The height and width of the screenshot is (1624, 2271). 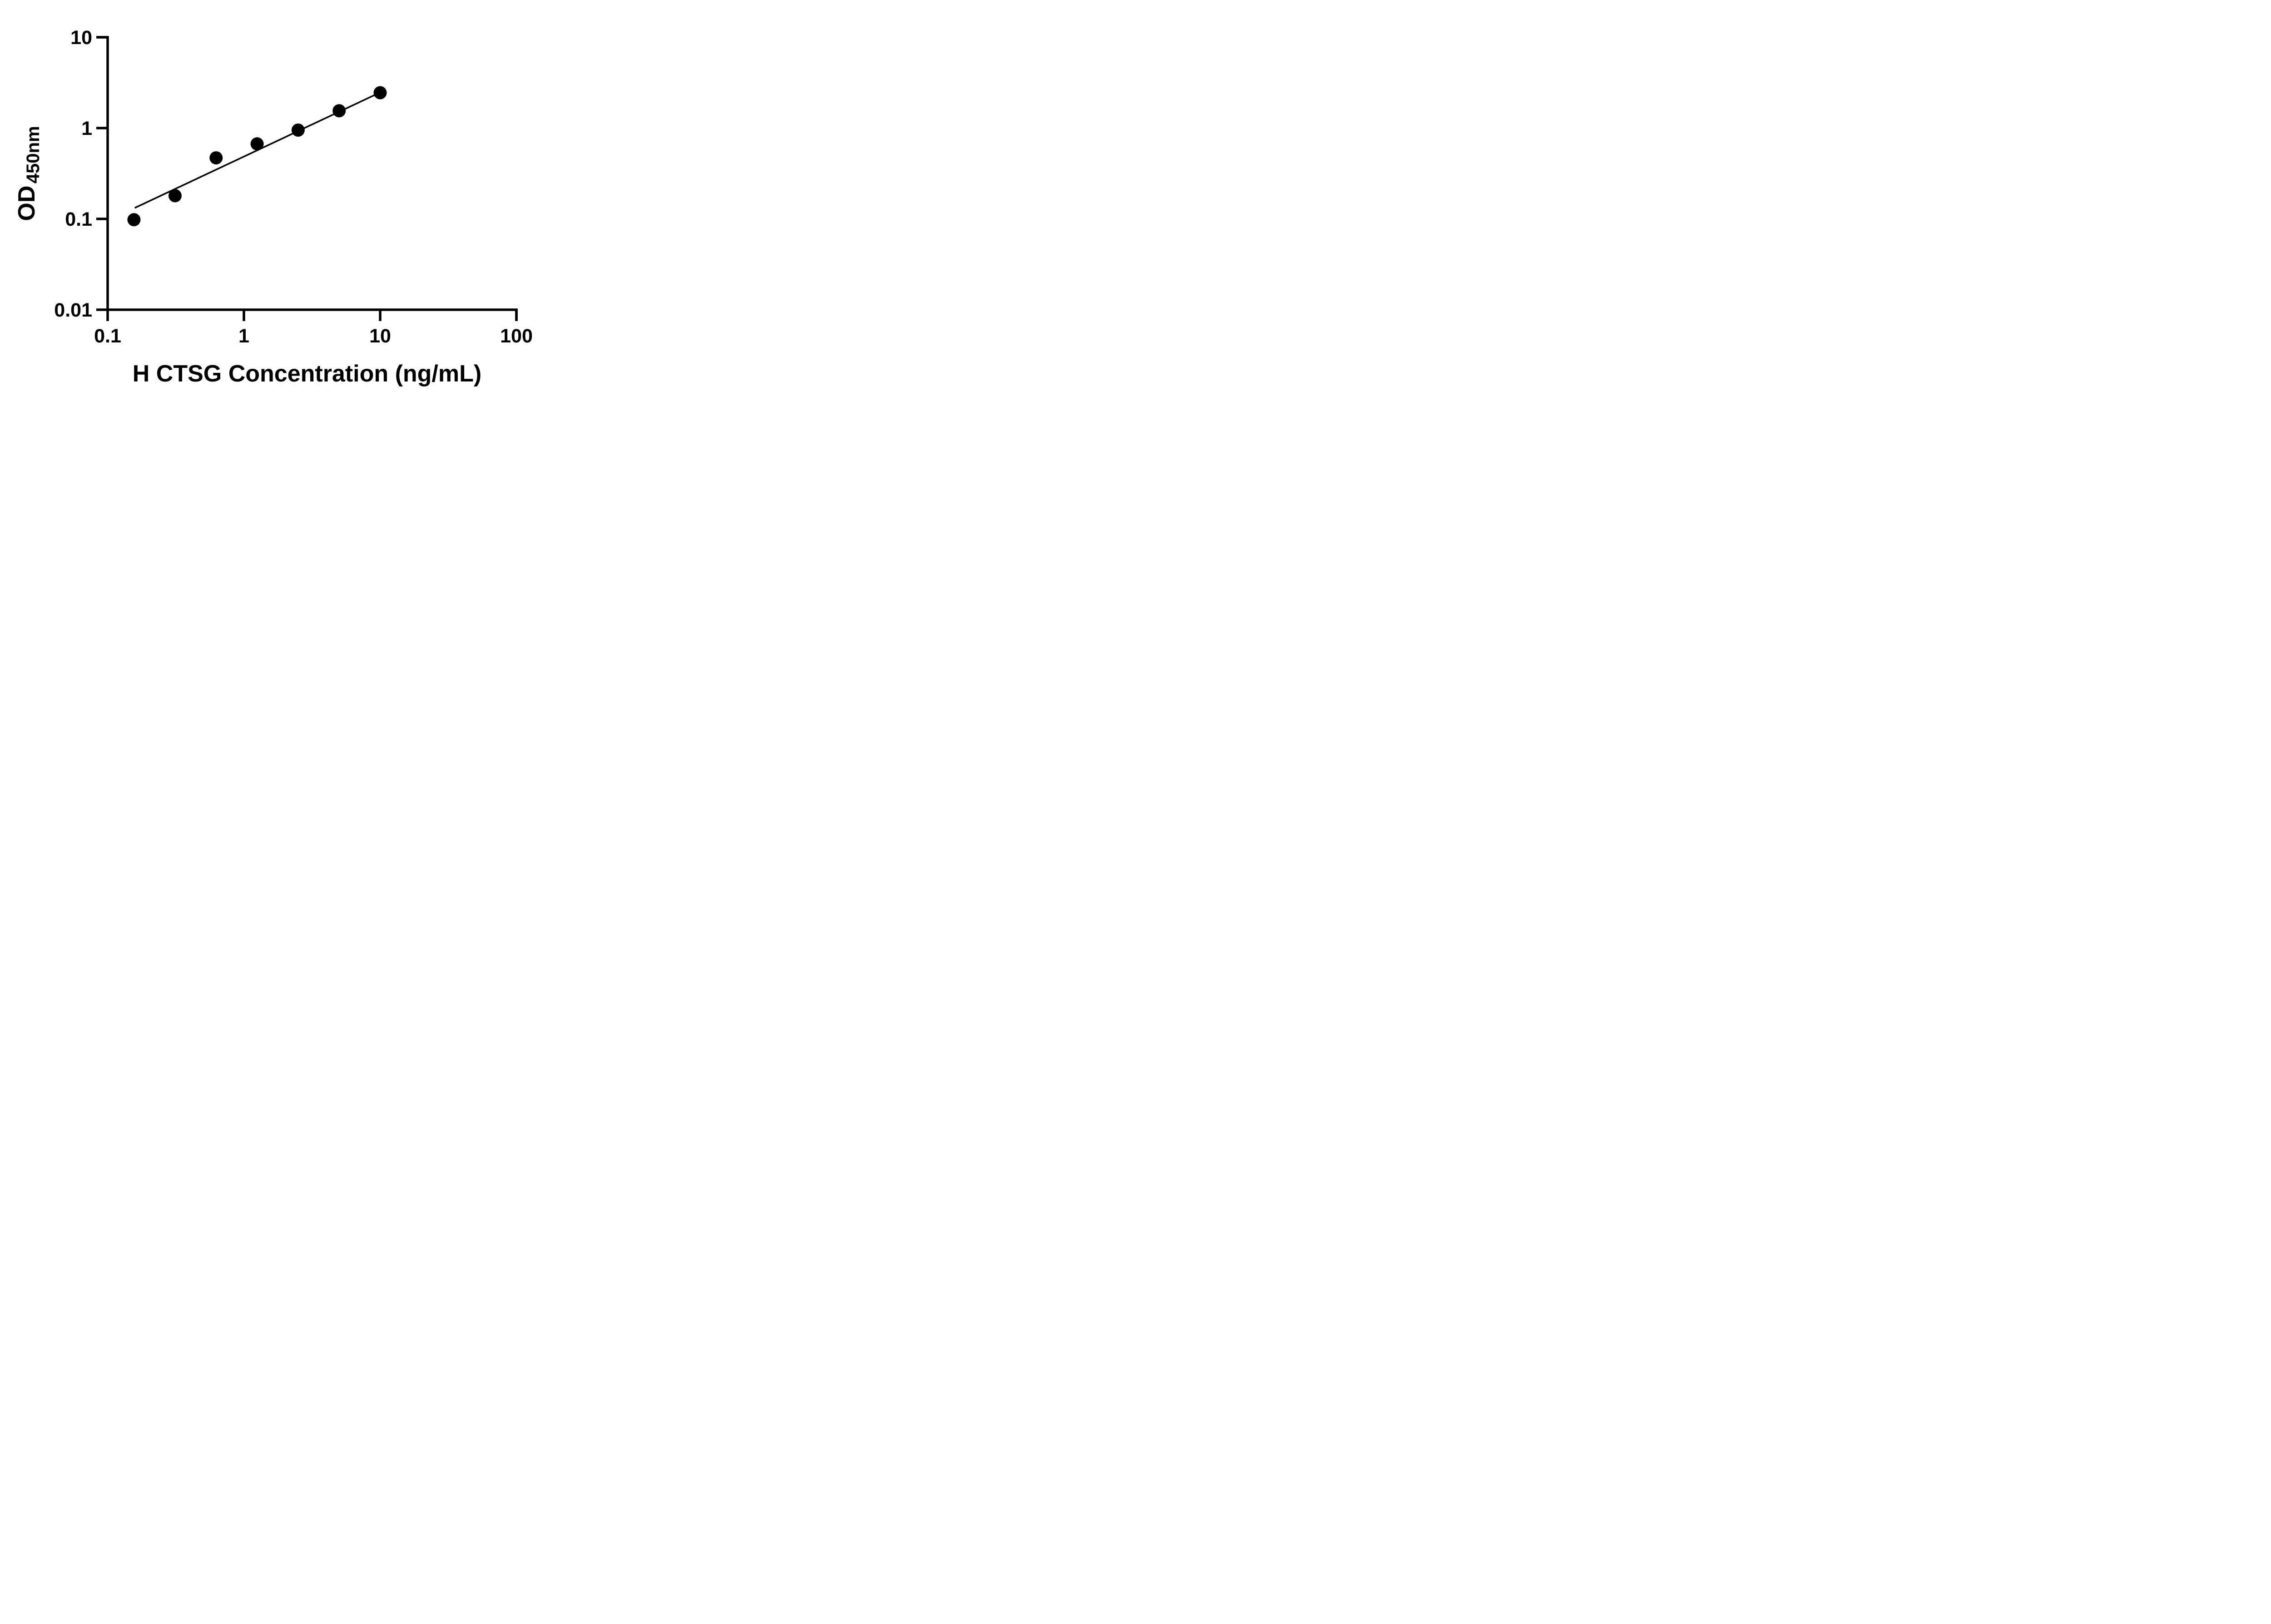 I want to click on x-tick-labels: 0.1 1 10 100, so click(x=313, y=336).